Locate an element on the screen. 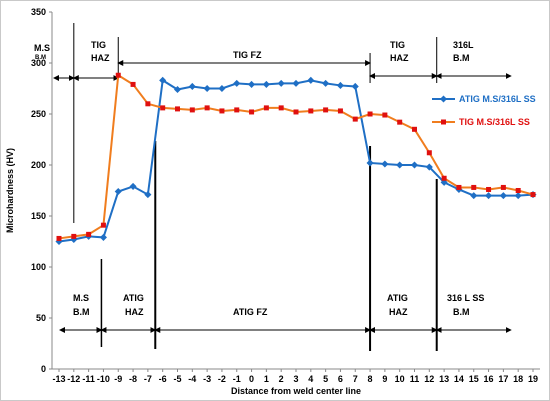  top-zone-label-ms: M.S is located at coordinates (42, 48).